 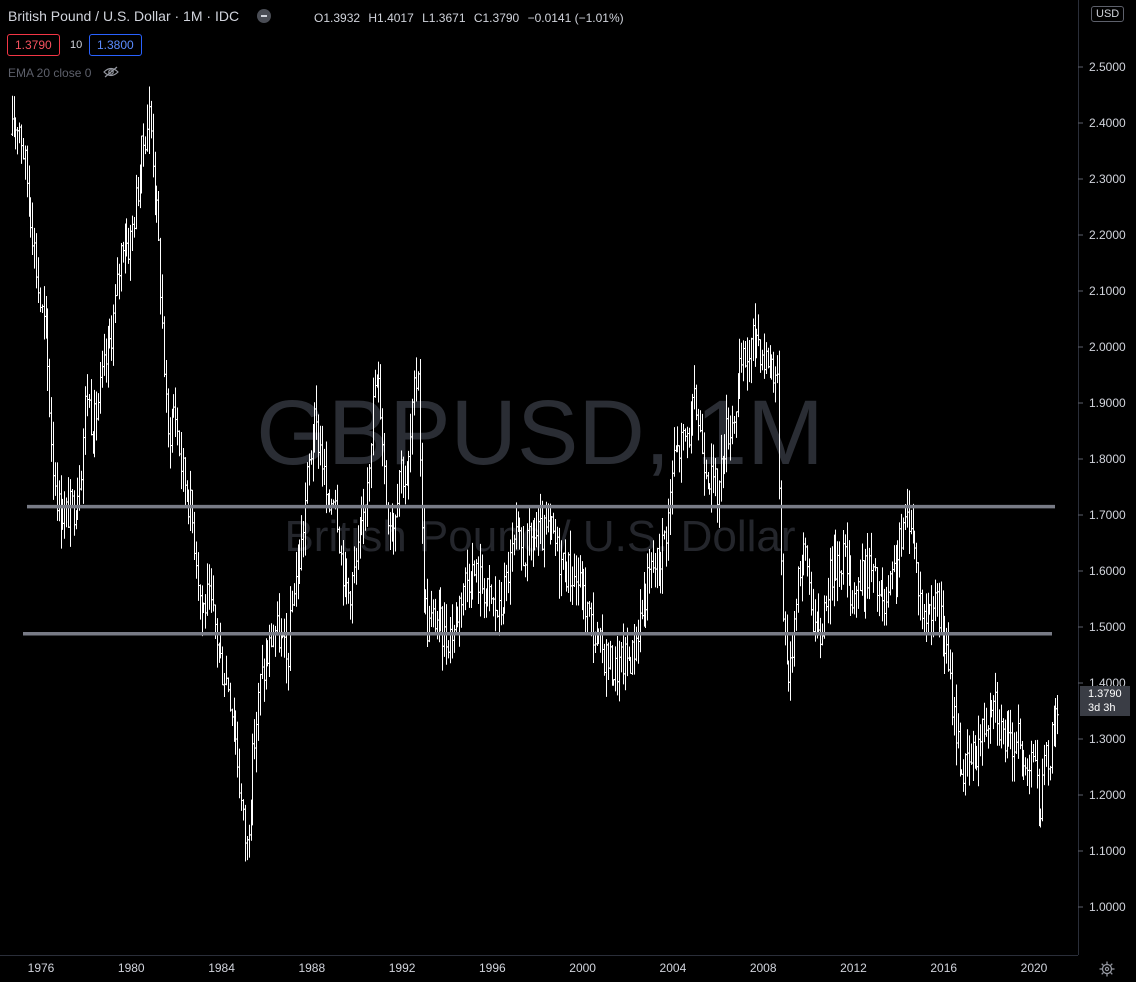 What do you see at coordinates (1107, 459) in the screenshot?
I see `price-tick-label: 1.8000` at bounding box center [1107, 459].